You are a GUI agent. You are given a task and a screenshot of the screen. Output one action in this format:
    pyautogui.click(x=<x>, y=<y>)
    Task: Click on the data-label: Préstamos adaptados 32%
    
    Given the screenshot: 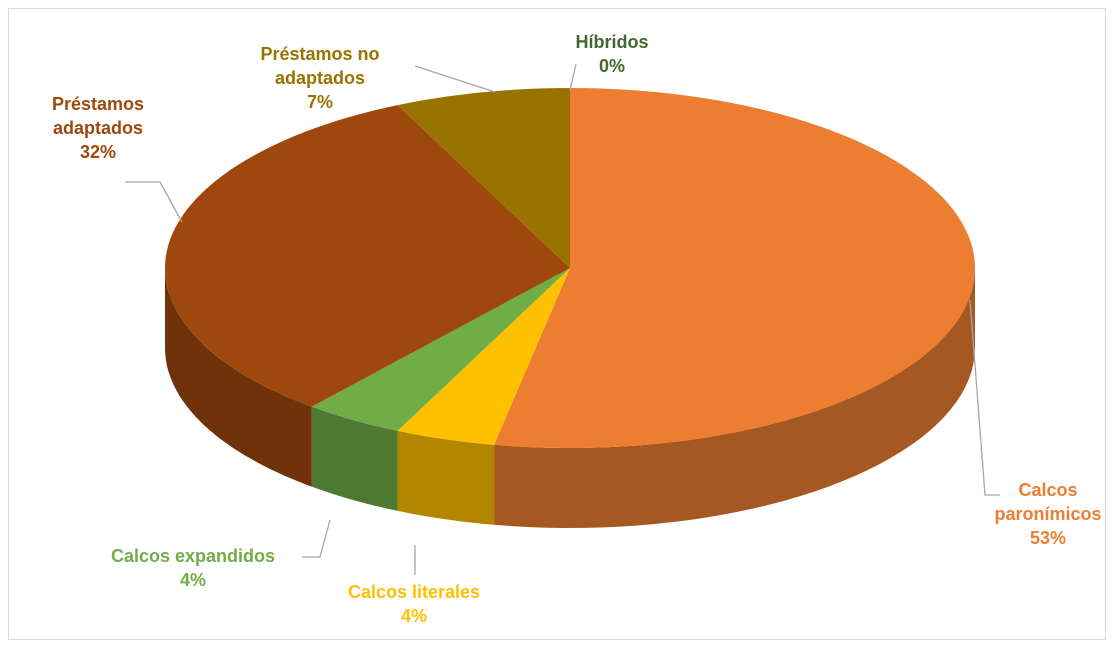 What is the action you would take?
    pyautogui.click(x=98, y=128)
    